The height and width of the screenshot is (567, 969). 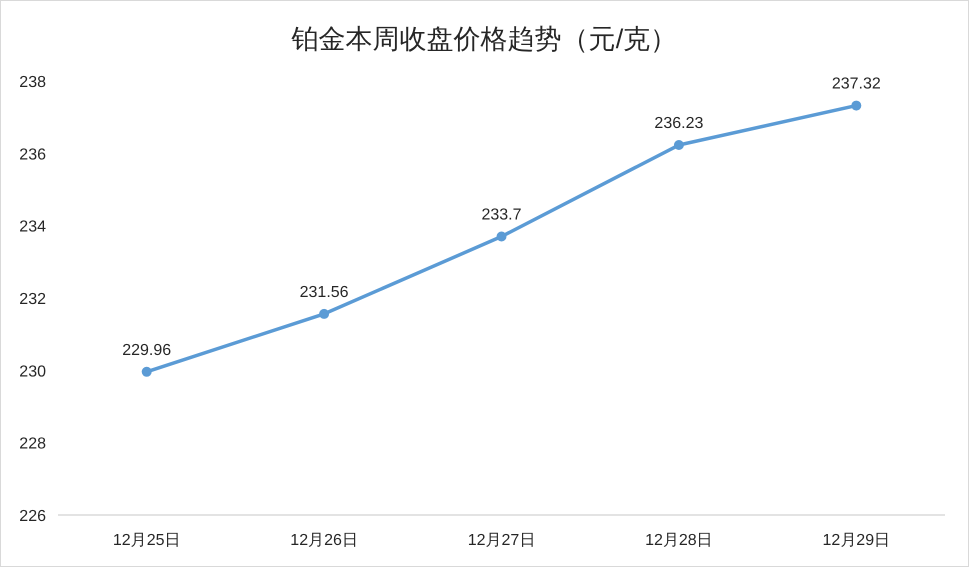 I want to click on y-tick-label: 230, so click(x=32, y=371).